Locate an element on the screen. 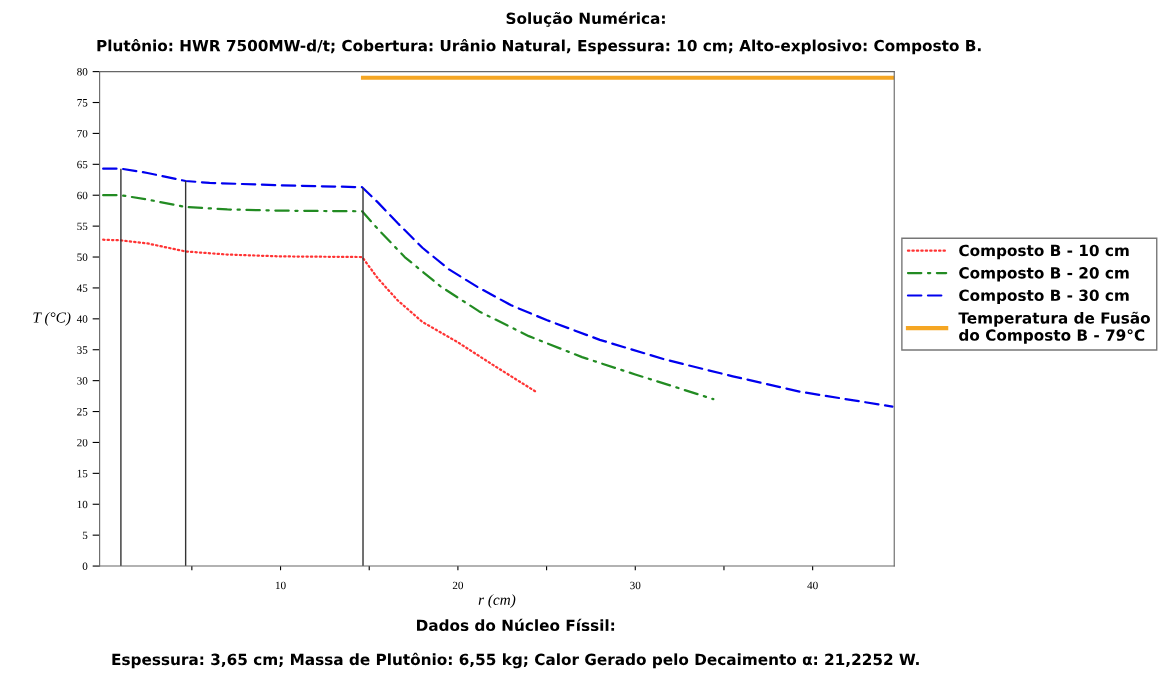  y-tick-label: 55 is located at coordinates (82, 226).